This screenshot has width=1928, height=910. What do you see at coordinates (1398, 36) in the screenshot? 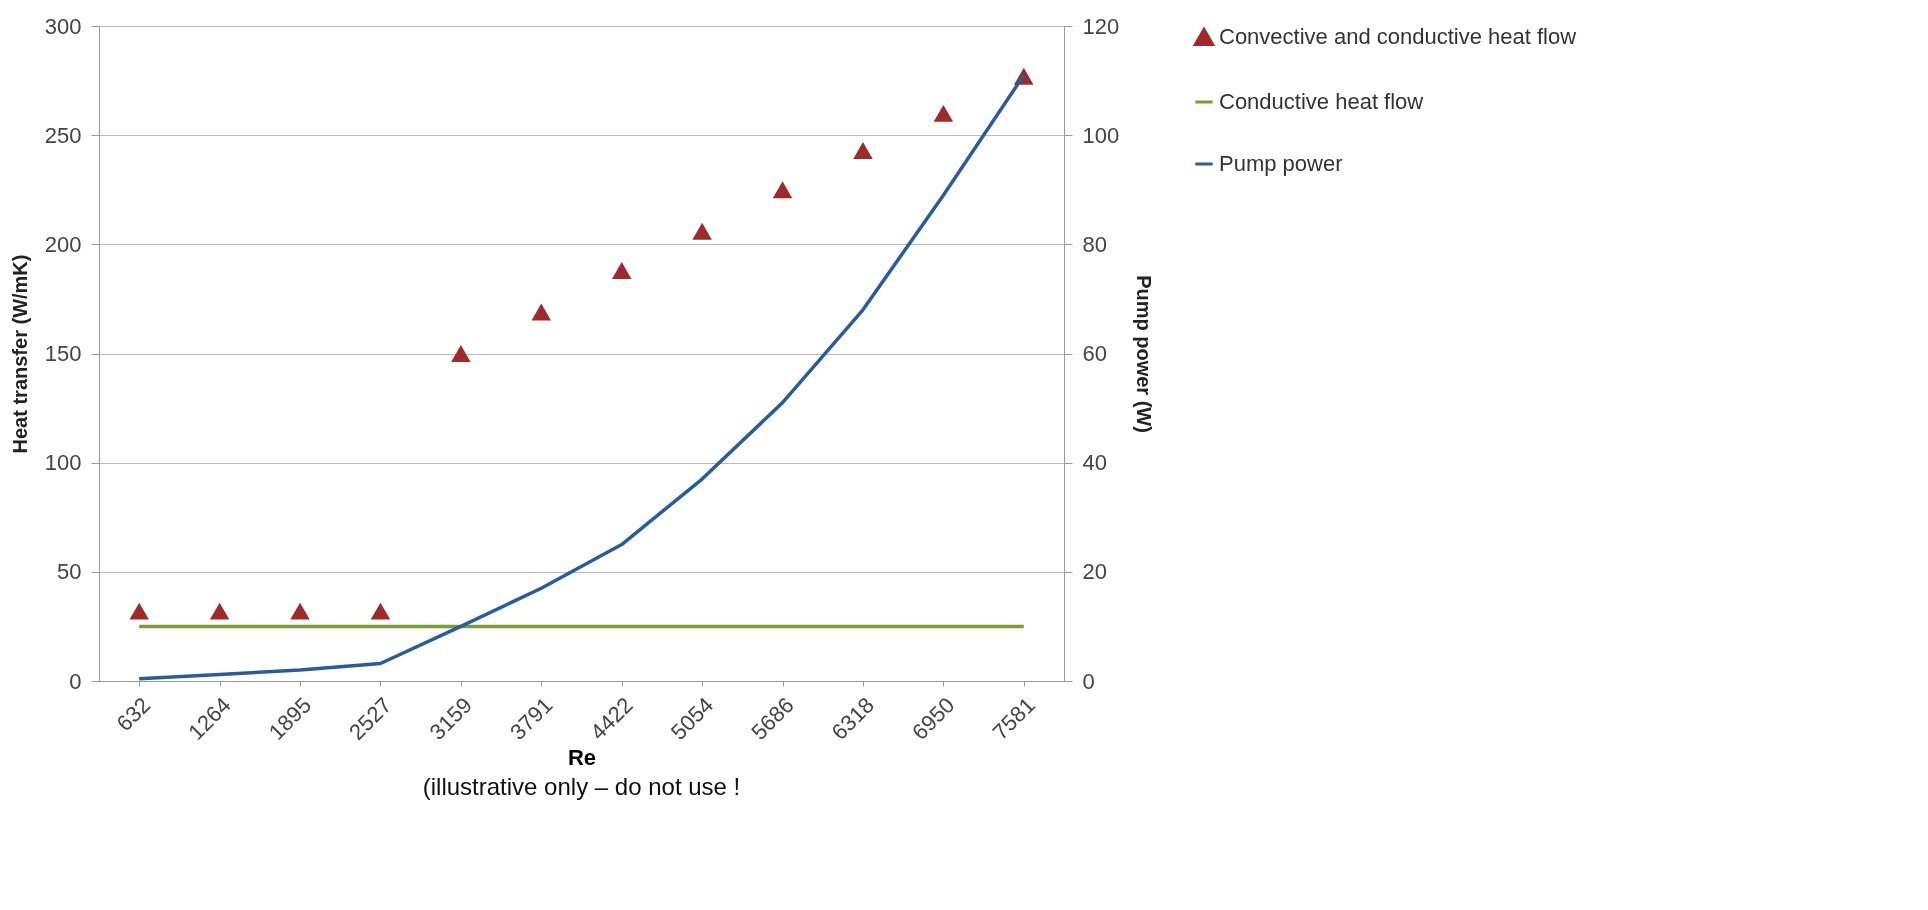
I see `legend-label: Convective and conductive heat flow` at bounding box center [1398, 36].